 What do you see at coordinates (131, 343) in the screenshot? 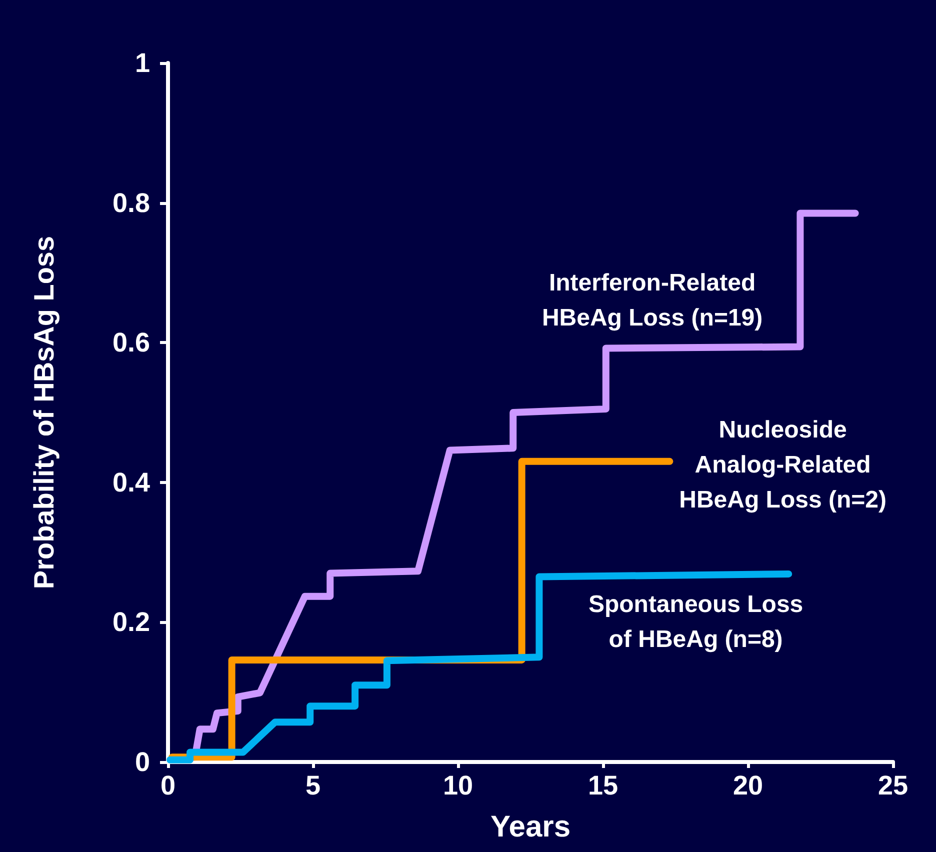
I see `y-tick-label: 0.6` at bounding box center [131, 343].